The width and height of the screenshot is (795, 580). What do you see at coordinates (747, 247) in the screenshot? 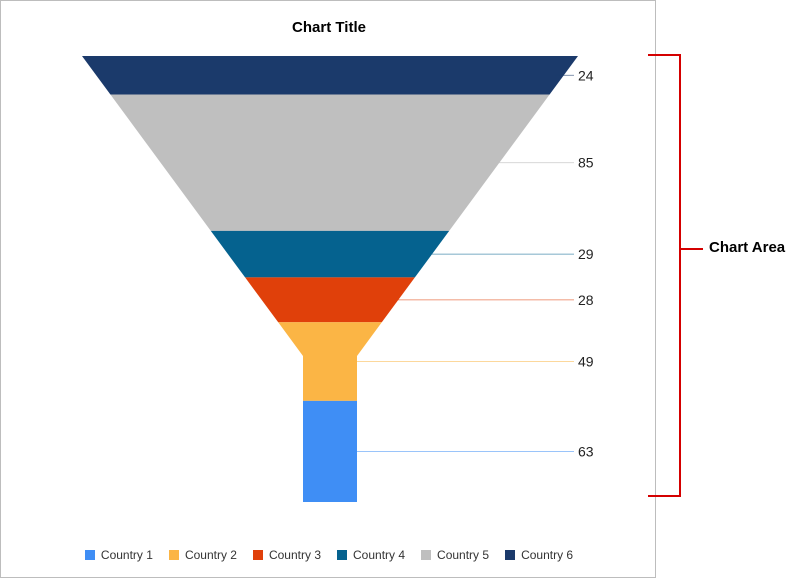
I see `chart-area-annotation-label: Chart Area` at bounding box center [747, 247].